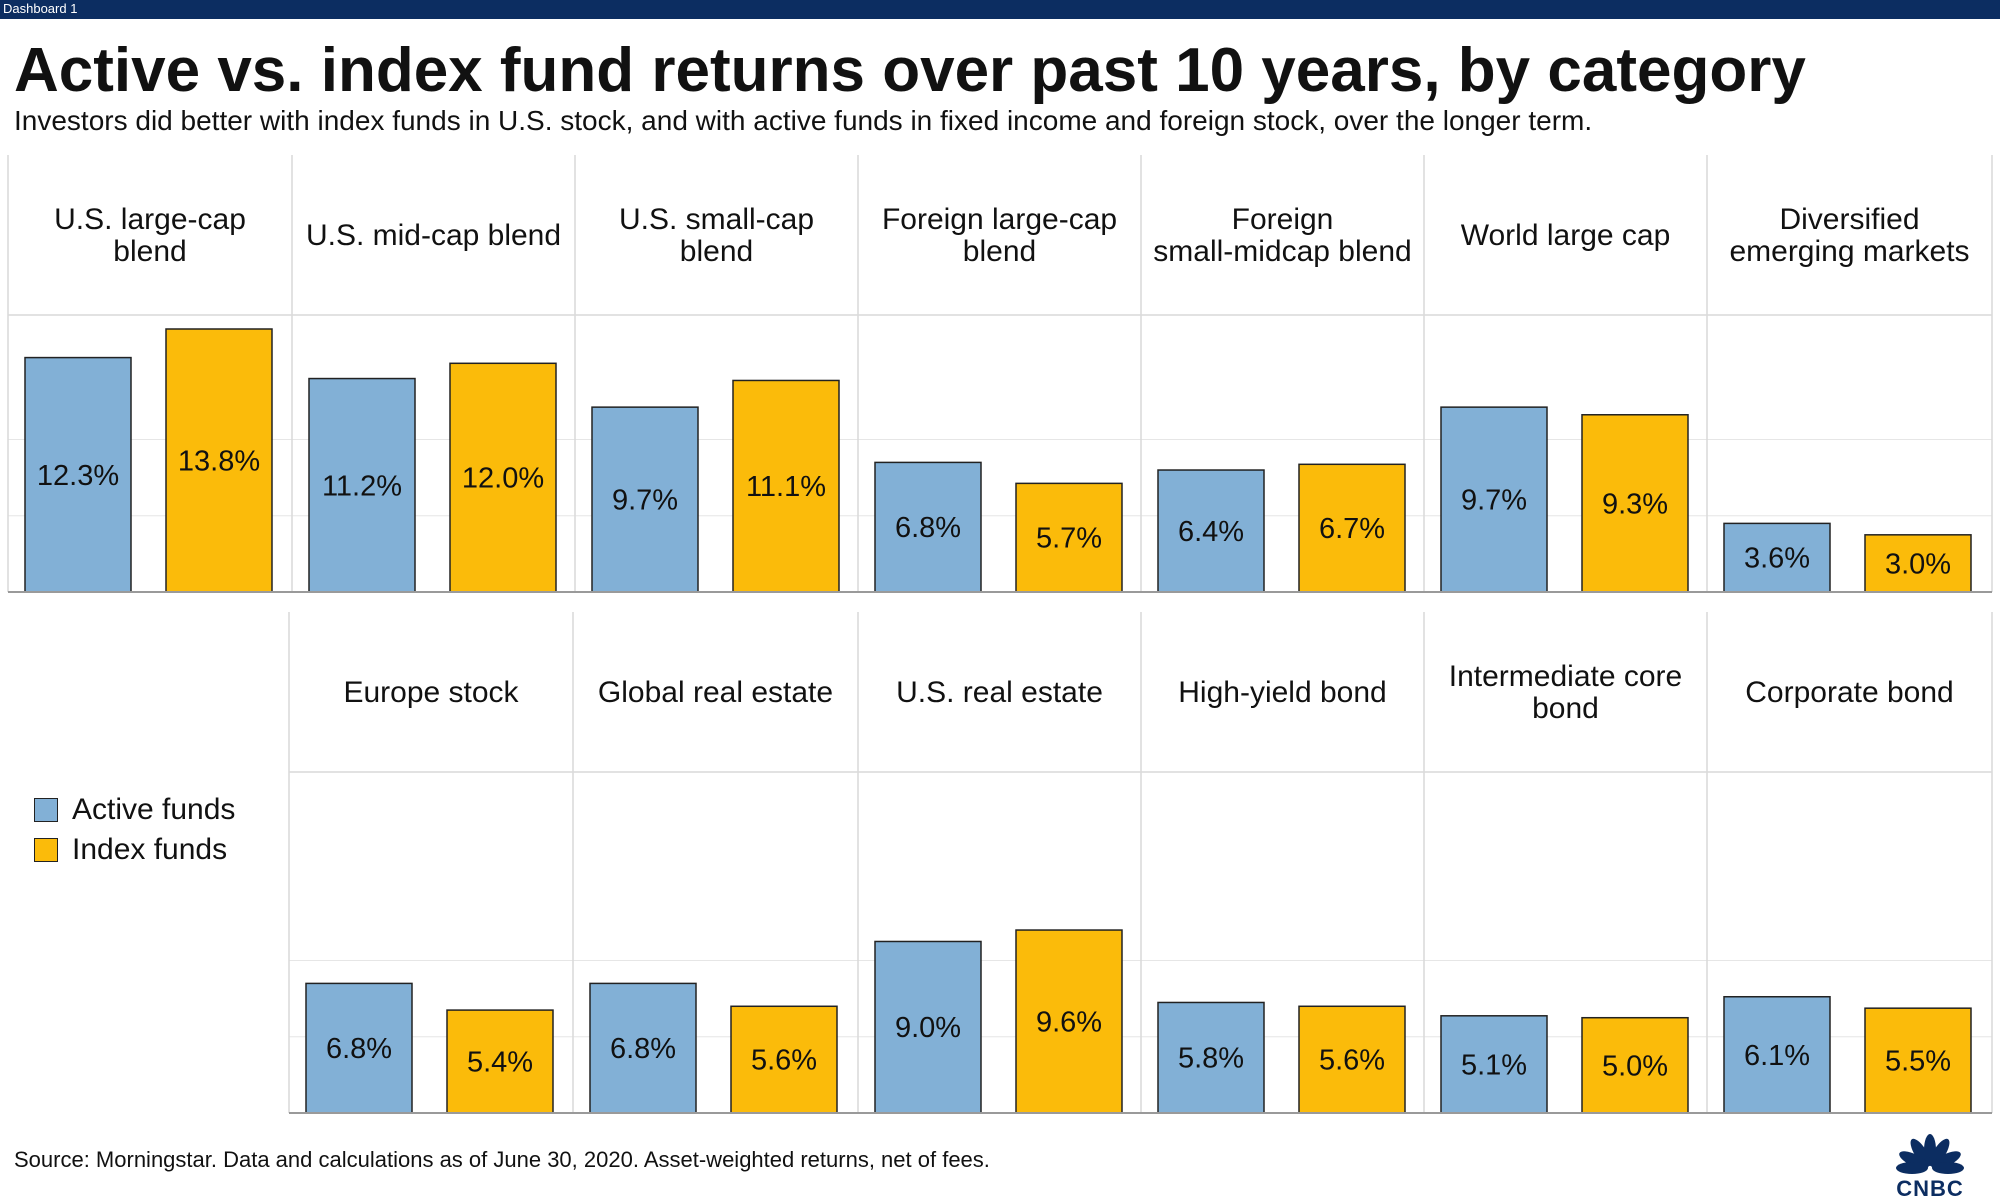  Describe the element at coordinates (1565, 692) in the screenshot. I see `category-label: Intermediate core bond` at that location.